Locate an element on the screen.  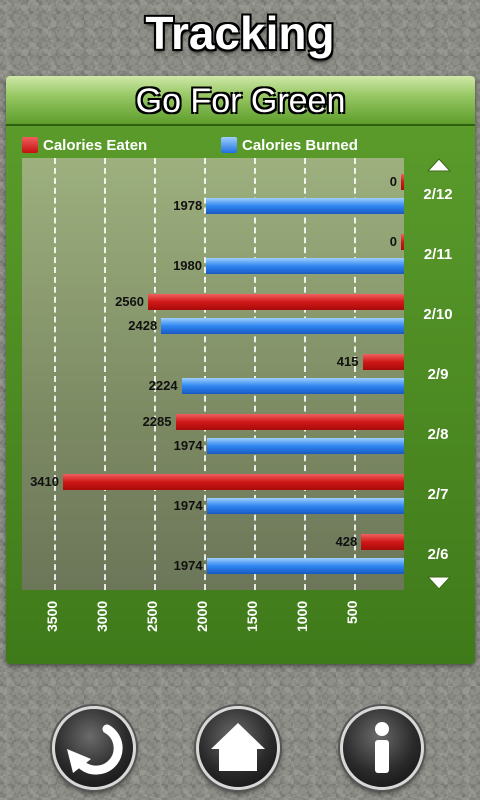
legend-swatch-eaten is located at coordinates (30, 145).